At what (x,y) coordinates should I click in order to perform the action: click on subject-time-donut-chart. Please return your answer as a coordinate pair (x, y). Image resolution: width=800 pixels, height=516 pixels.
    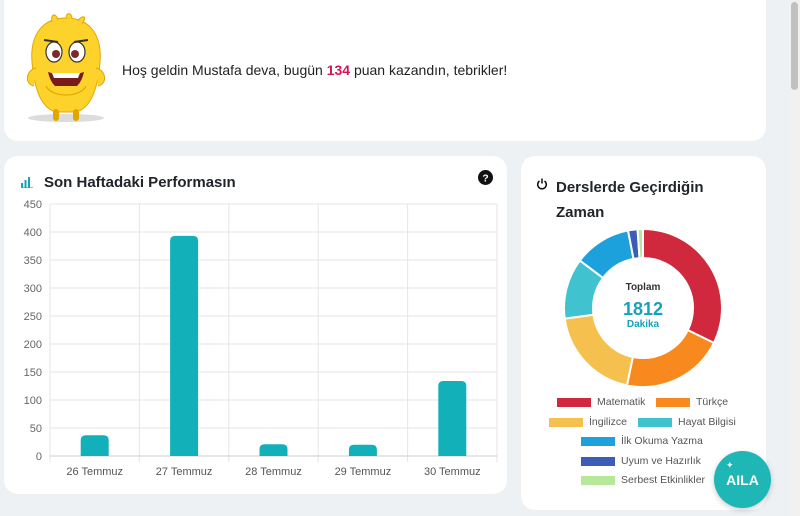
    Looking at the image, I should click on (643, 308).